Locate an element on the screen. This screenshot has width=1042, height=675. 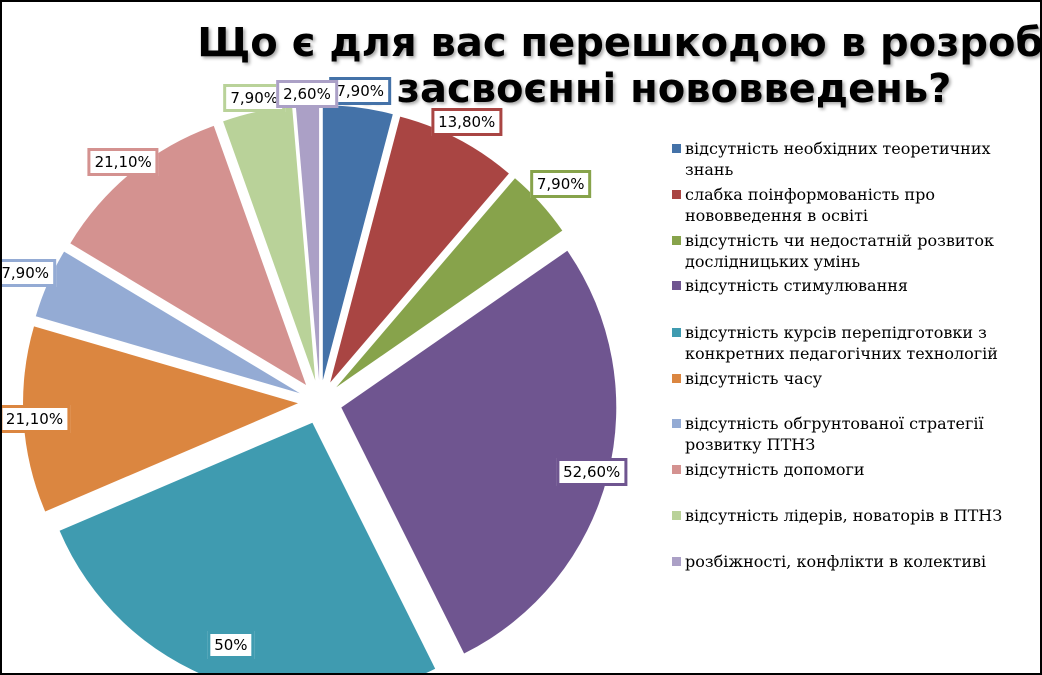
data-label-10: 2,60% is located at coordinates (307, 94).